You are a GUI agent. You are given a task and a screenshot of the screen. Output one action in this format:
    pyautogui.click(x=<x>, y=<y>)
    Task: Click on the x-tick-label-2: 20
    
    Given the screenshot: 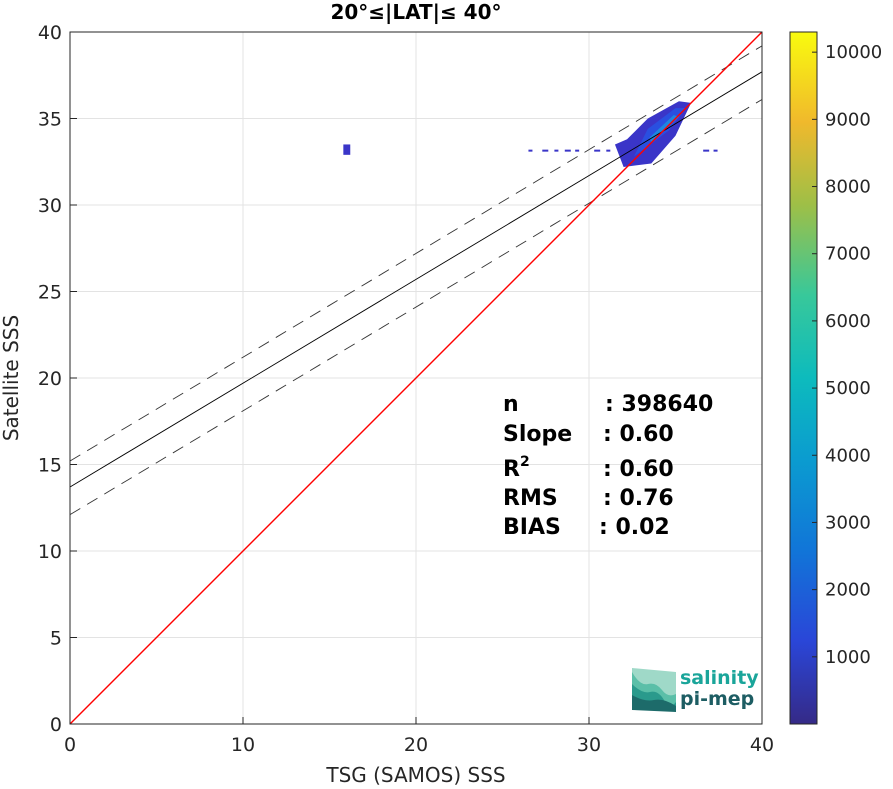 What is the action you would take?
    pyautogui.click(x=416, y=745)
    